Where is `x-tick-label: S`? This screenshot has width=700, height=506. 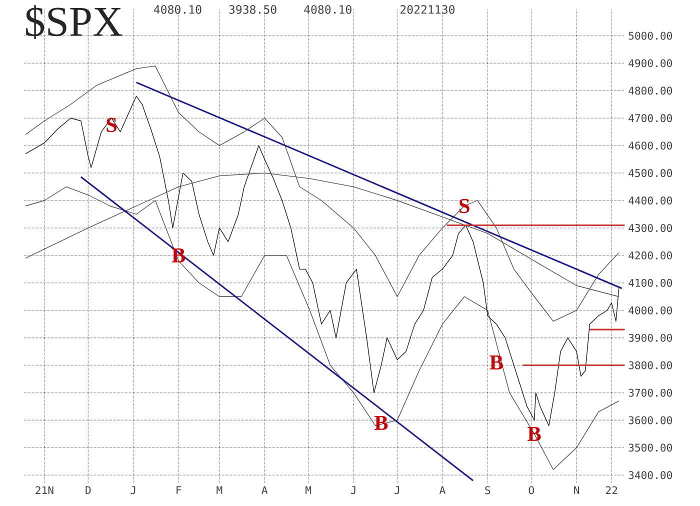 x-tick-label: S is located at coordinates (487, 490).